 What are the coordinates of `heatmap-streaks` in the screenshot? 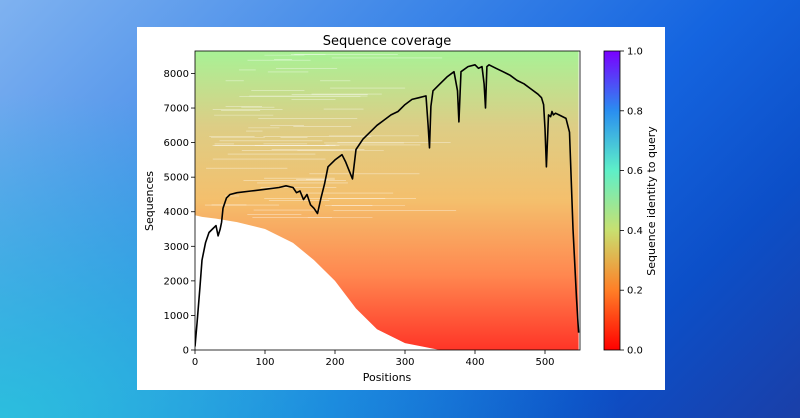 It's located at (330, 136).